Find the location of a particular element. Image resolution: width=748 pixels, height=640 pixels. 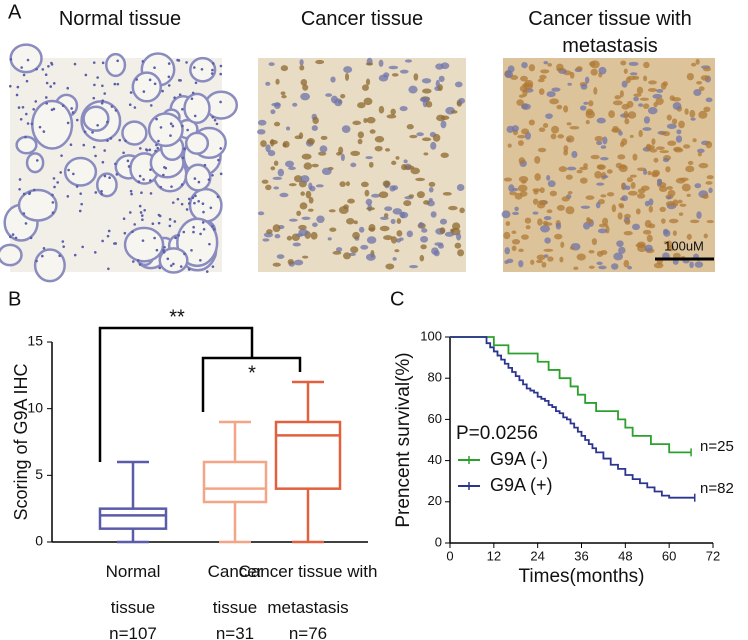

survival-curve is located at coordinates (571, 395).